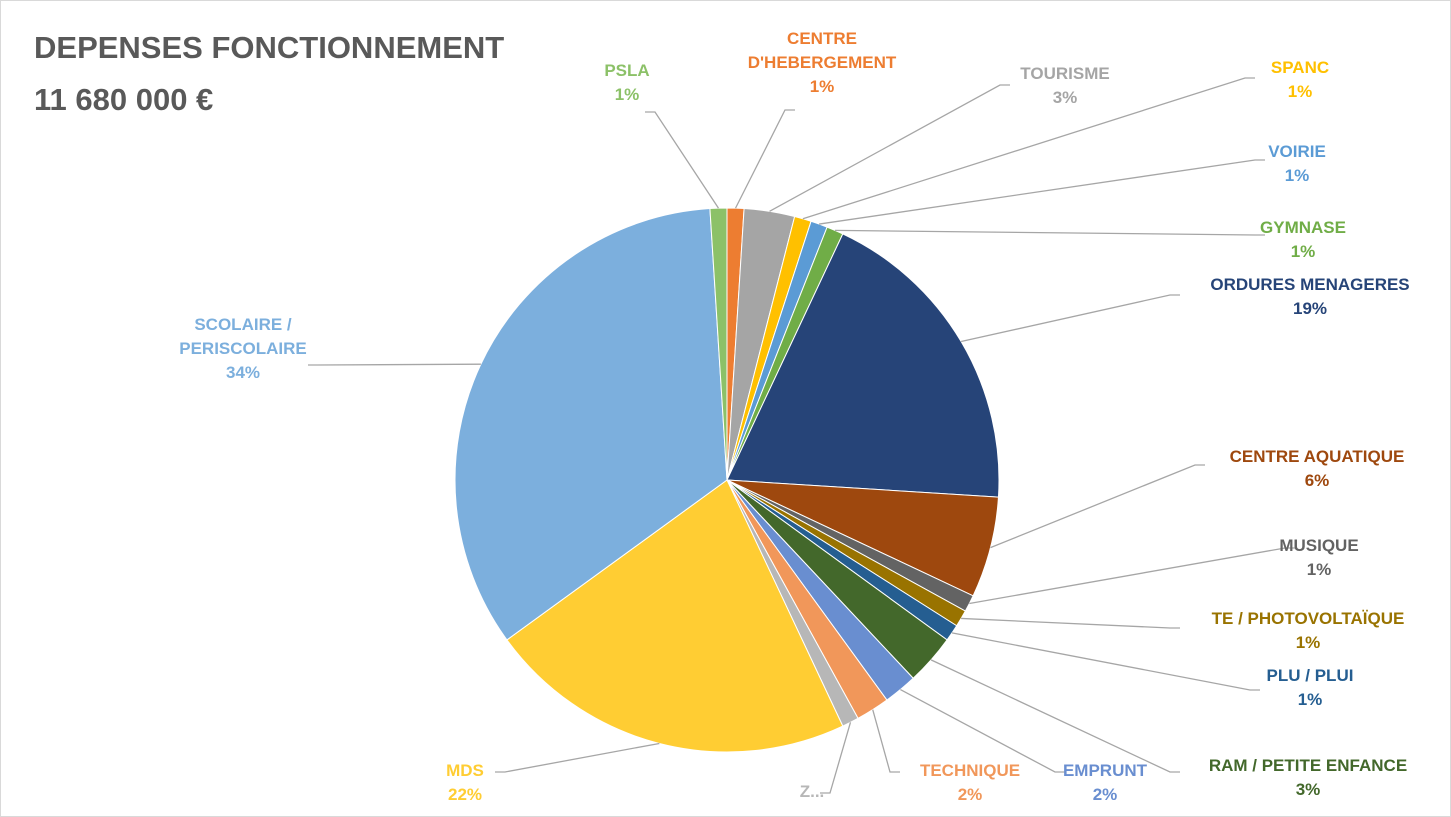 The image size is (1451, 817). Describe the element at coordinates (243, 336) in the screenshot. I see `category-label: SCOLAIRE / PERISCOLAIRE` at that location.